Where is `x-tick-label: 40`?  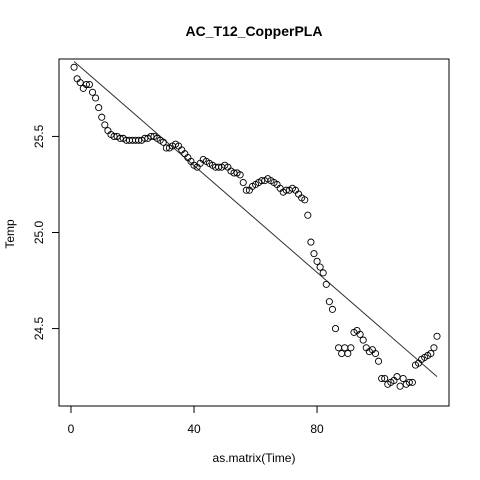
x-tick-label: 40 is located at coordinates (194, 429).